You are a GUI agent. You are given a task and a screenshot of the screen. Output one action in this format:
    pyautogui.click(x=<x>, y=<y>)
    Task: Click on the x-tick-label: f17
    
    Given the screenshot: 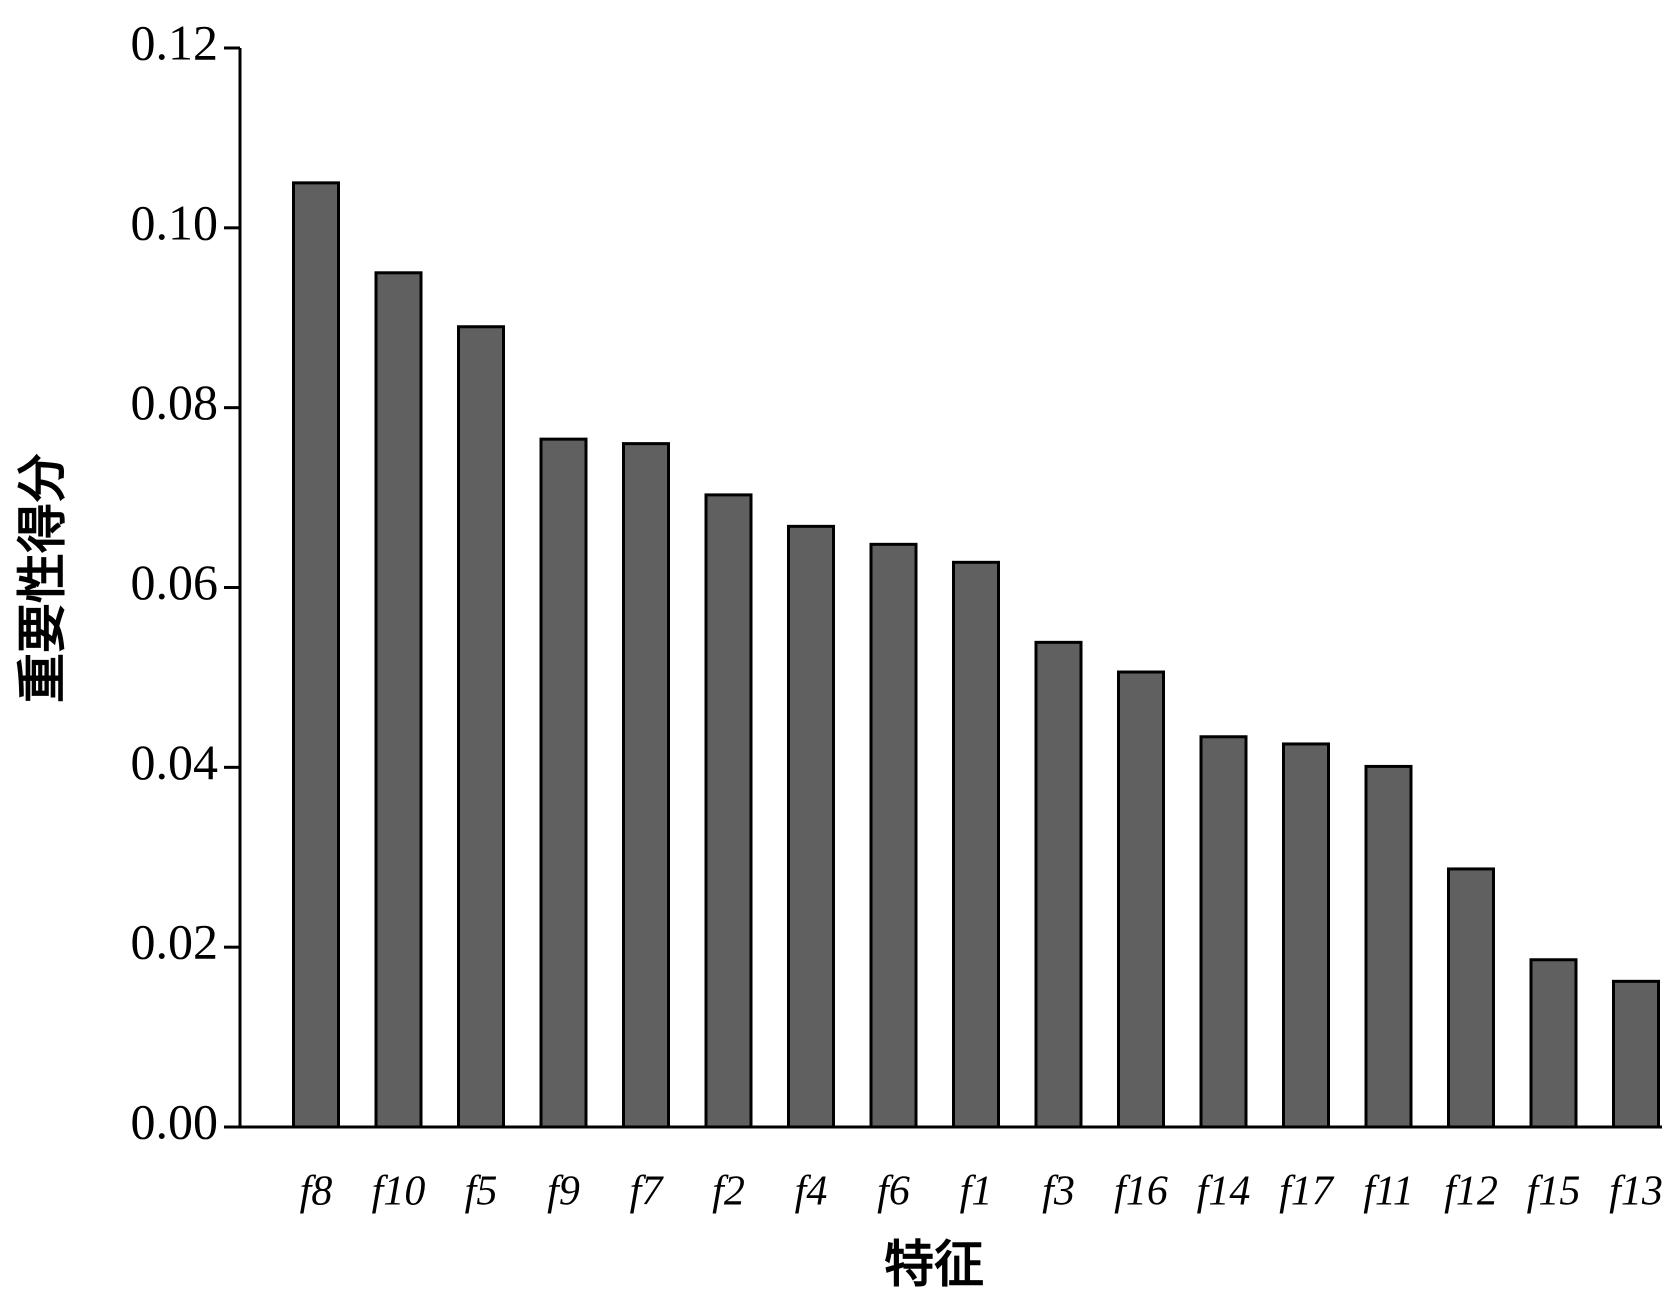 What is the action you would take?
    pyautogui.click(x=1307, y=1192)
    